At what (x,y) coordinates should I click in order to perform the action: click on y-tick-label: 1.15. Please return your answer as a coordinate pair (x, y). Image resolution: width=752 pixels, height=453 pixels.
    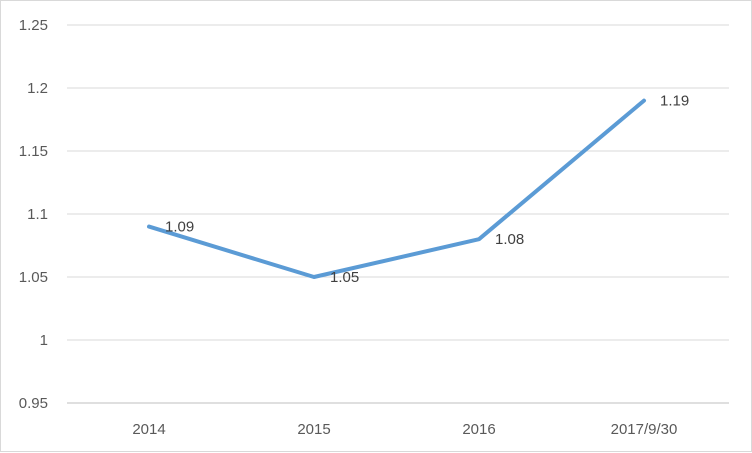
    Looking at the image, I should click on (33, 151).